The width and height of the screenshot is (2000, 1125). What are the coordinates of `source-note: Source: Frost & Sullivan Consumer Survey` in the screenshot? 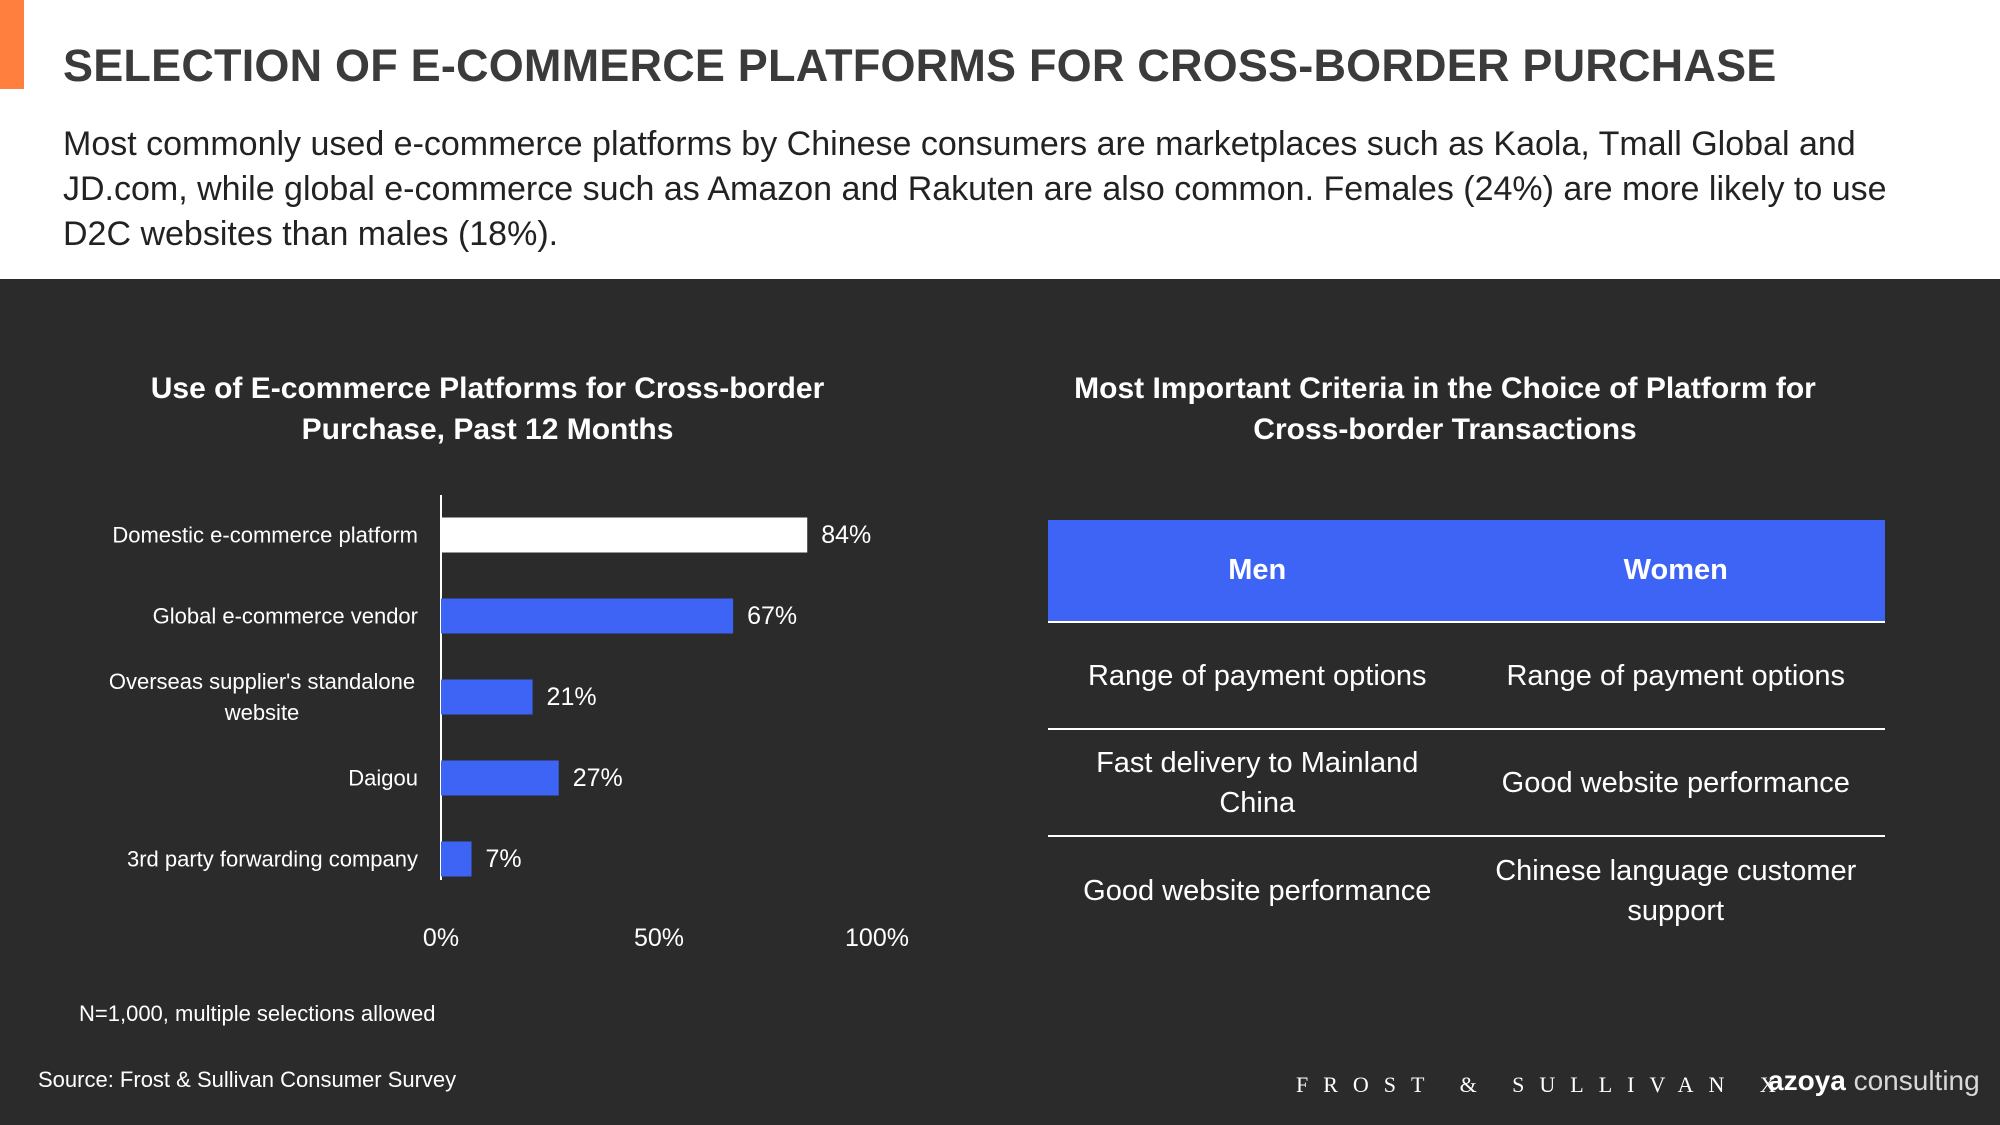 It's located at (247, 1079).